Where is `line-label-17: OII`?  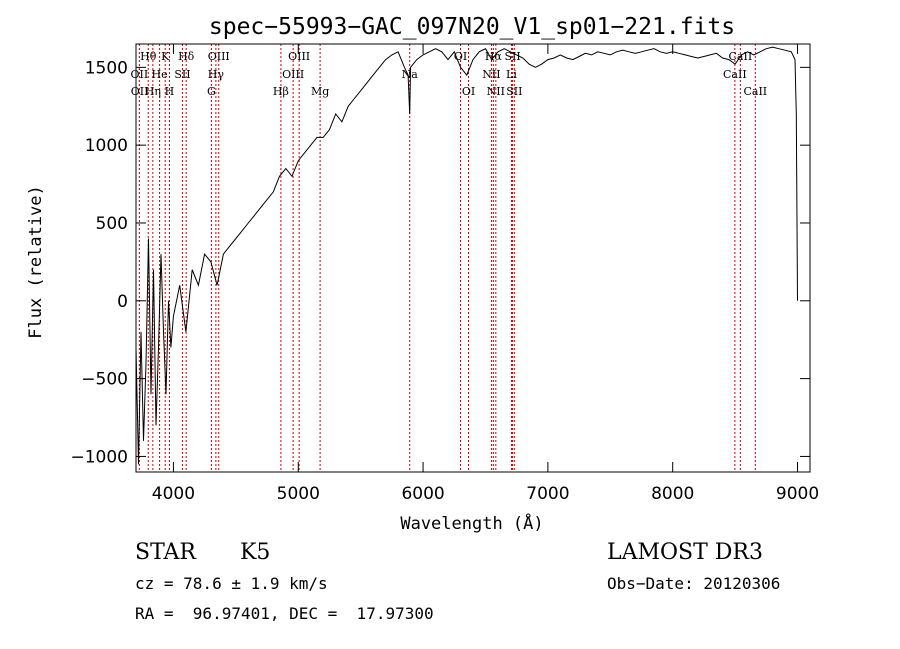 line-label-17: OII is located at coordinates (140, 91).